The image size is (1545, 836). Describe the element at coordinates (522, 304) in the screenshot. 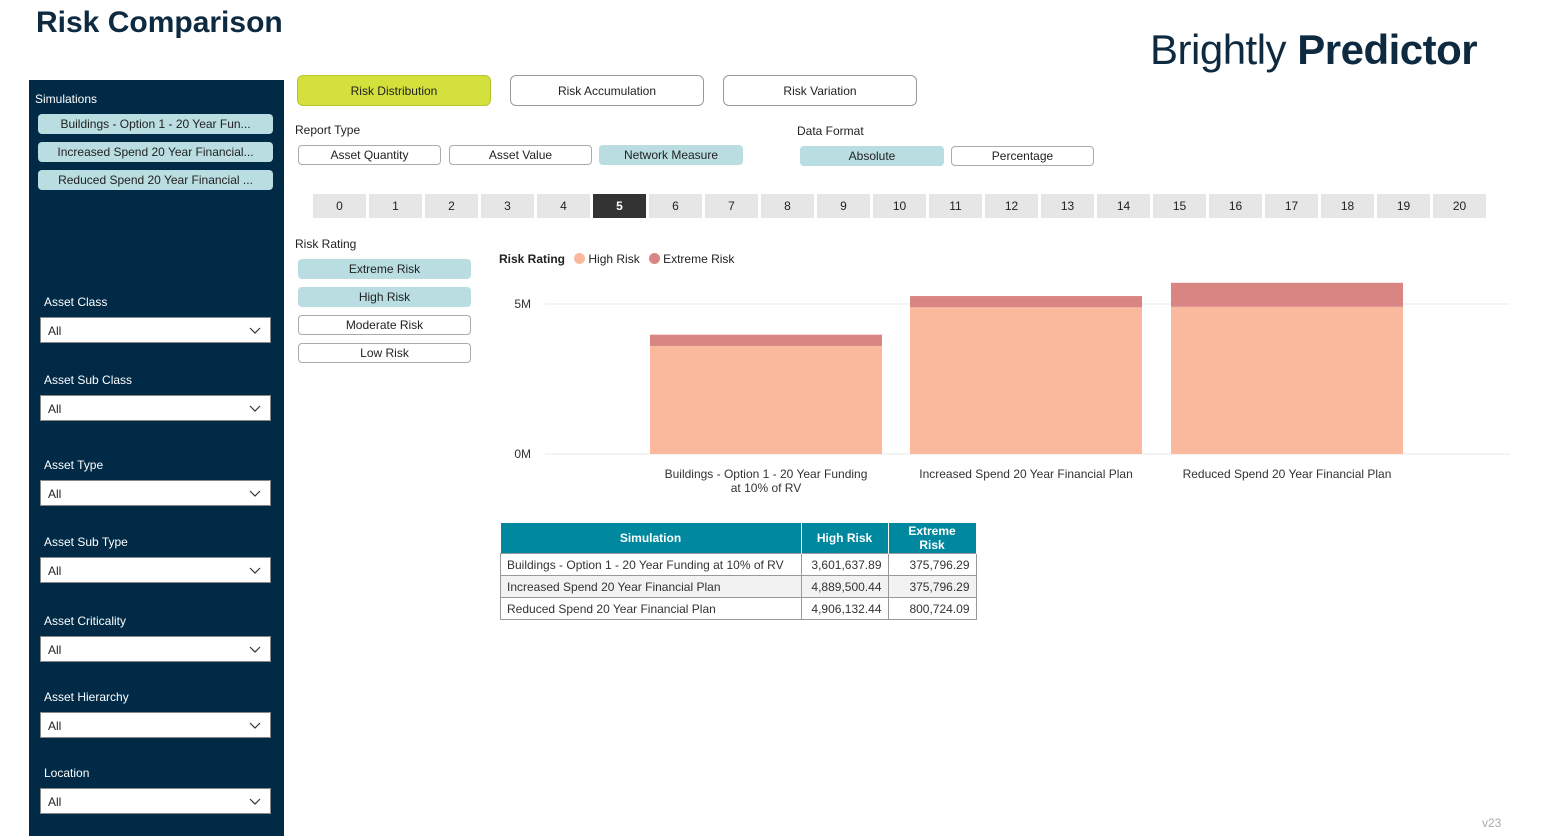

I see `y-tick-label: 5M` at that location.